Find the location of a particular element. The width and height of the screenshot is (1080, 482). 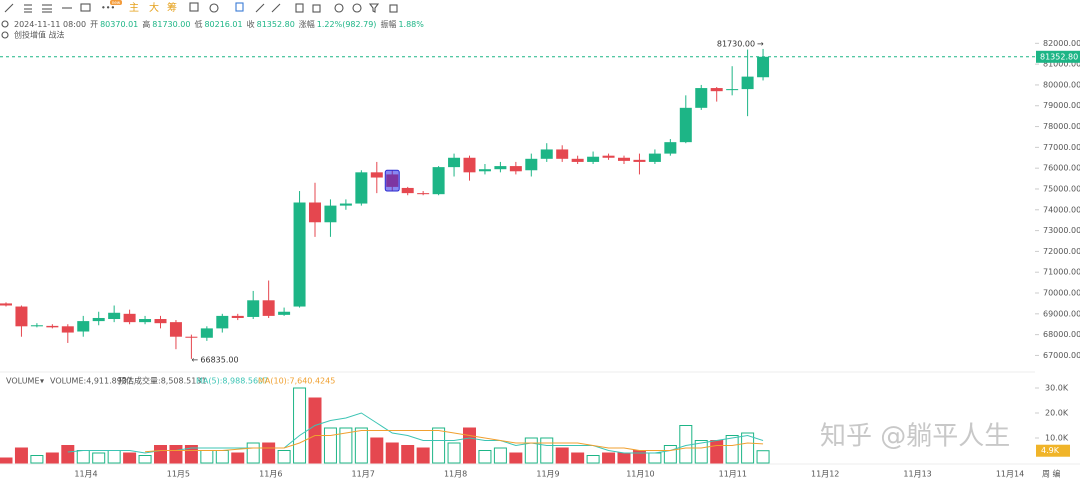

volume-tag is located at coordinates (1053, 450).